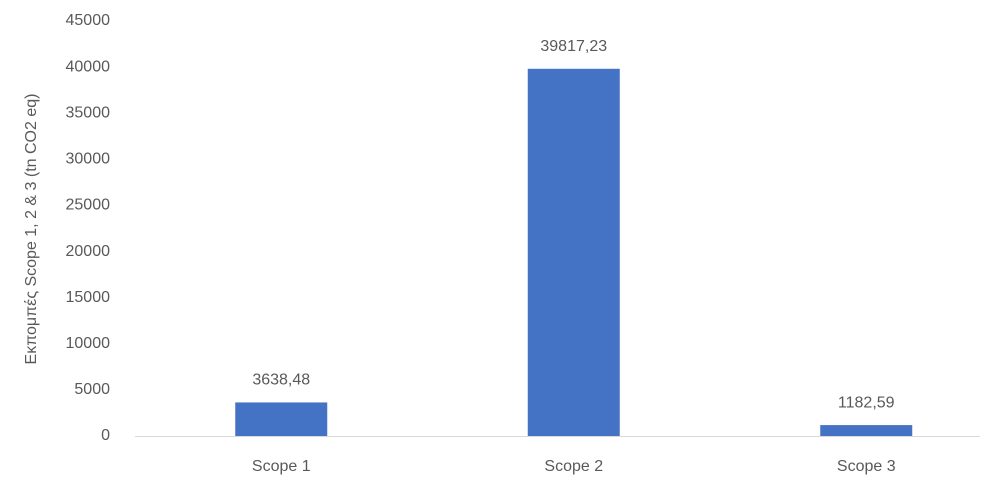 The image size is (1004, 482). What do you see at coordinates (88, 159) in the screenshot?
I see `y-tick-label: 30000` at bounding box center [88, 159].